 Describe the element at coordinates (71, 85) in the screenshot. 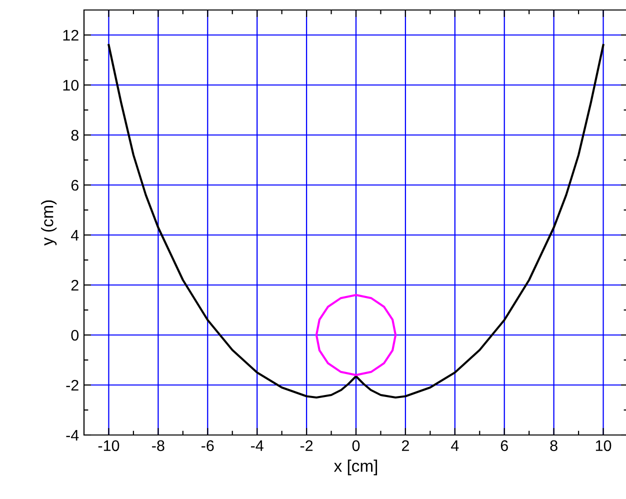

I see `y-tick-label: 10` at that location.